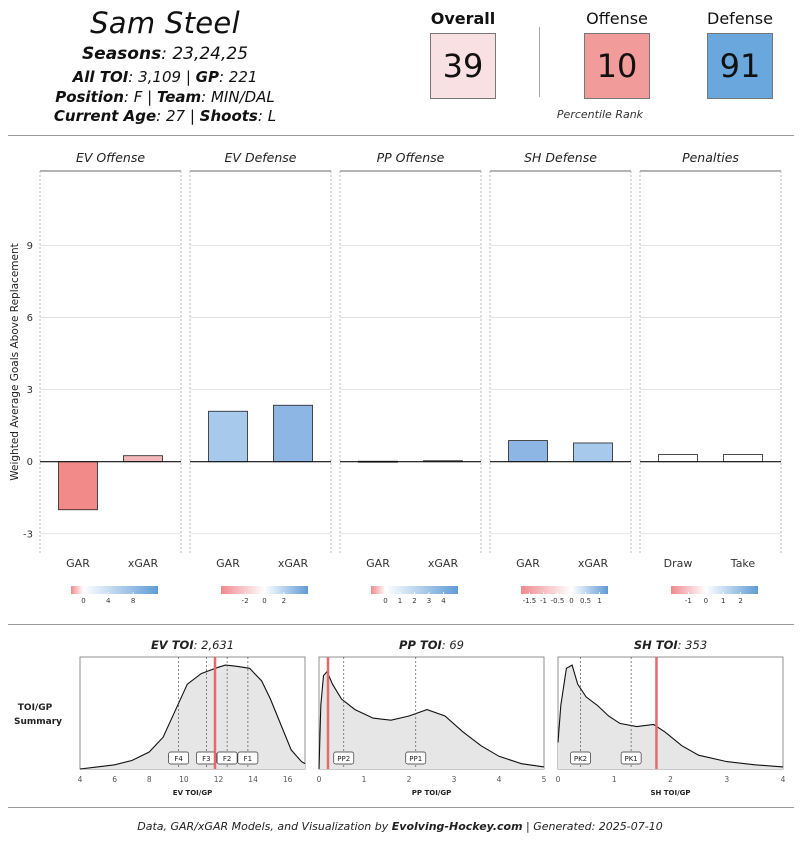 This screenshot has width=800, height=850. I want to click on line-marker-label: PP2, so click(343, 759).